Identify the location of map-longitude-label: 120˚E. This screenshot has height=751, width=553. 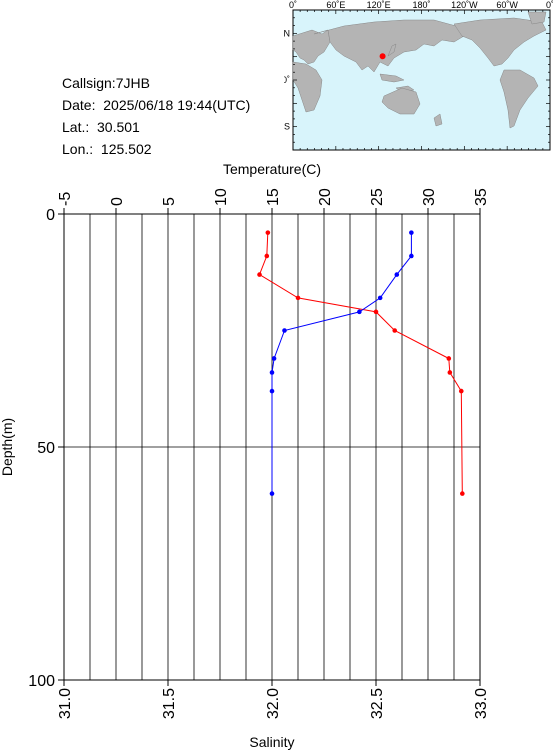
(379, 5).